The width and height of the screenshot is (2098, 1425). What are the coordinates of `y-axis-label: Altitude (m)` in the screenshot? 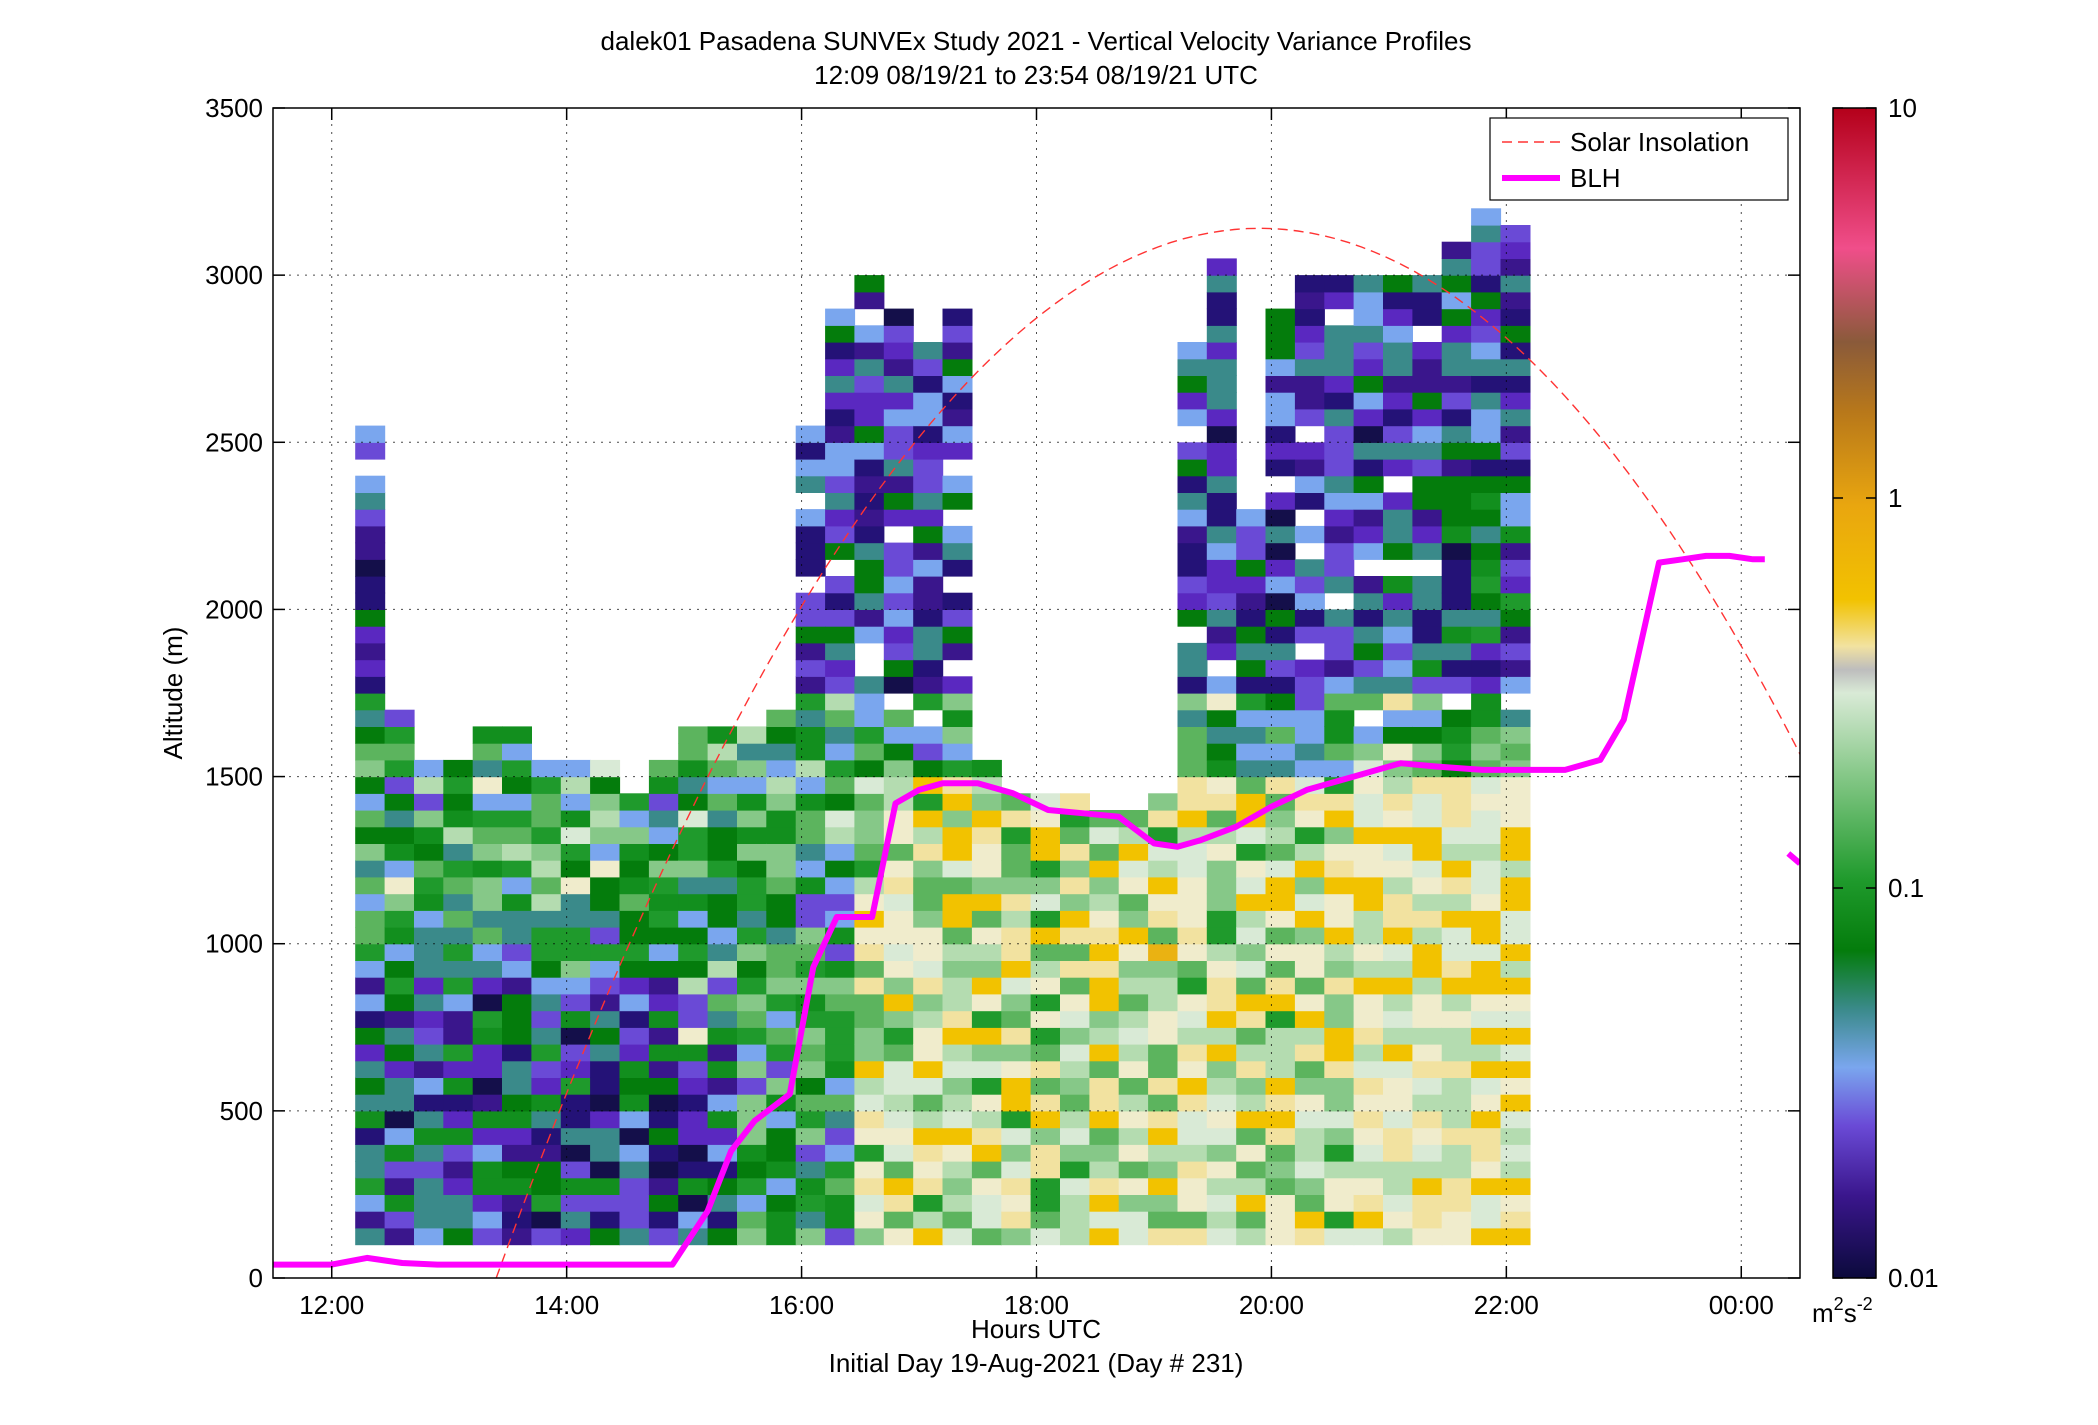 It's located at (173, 693).